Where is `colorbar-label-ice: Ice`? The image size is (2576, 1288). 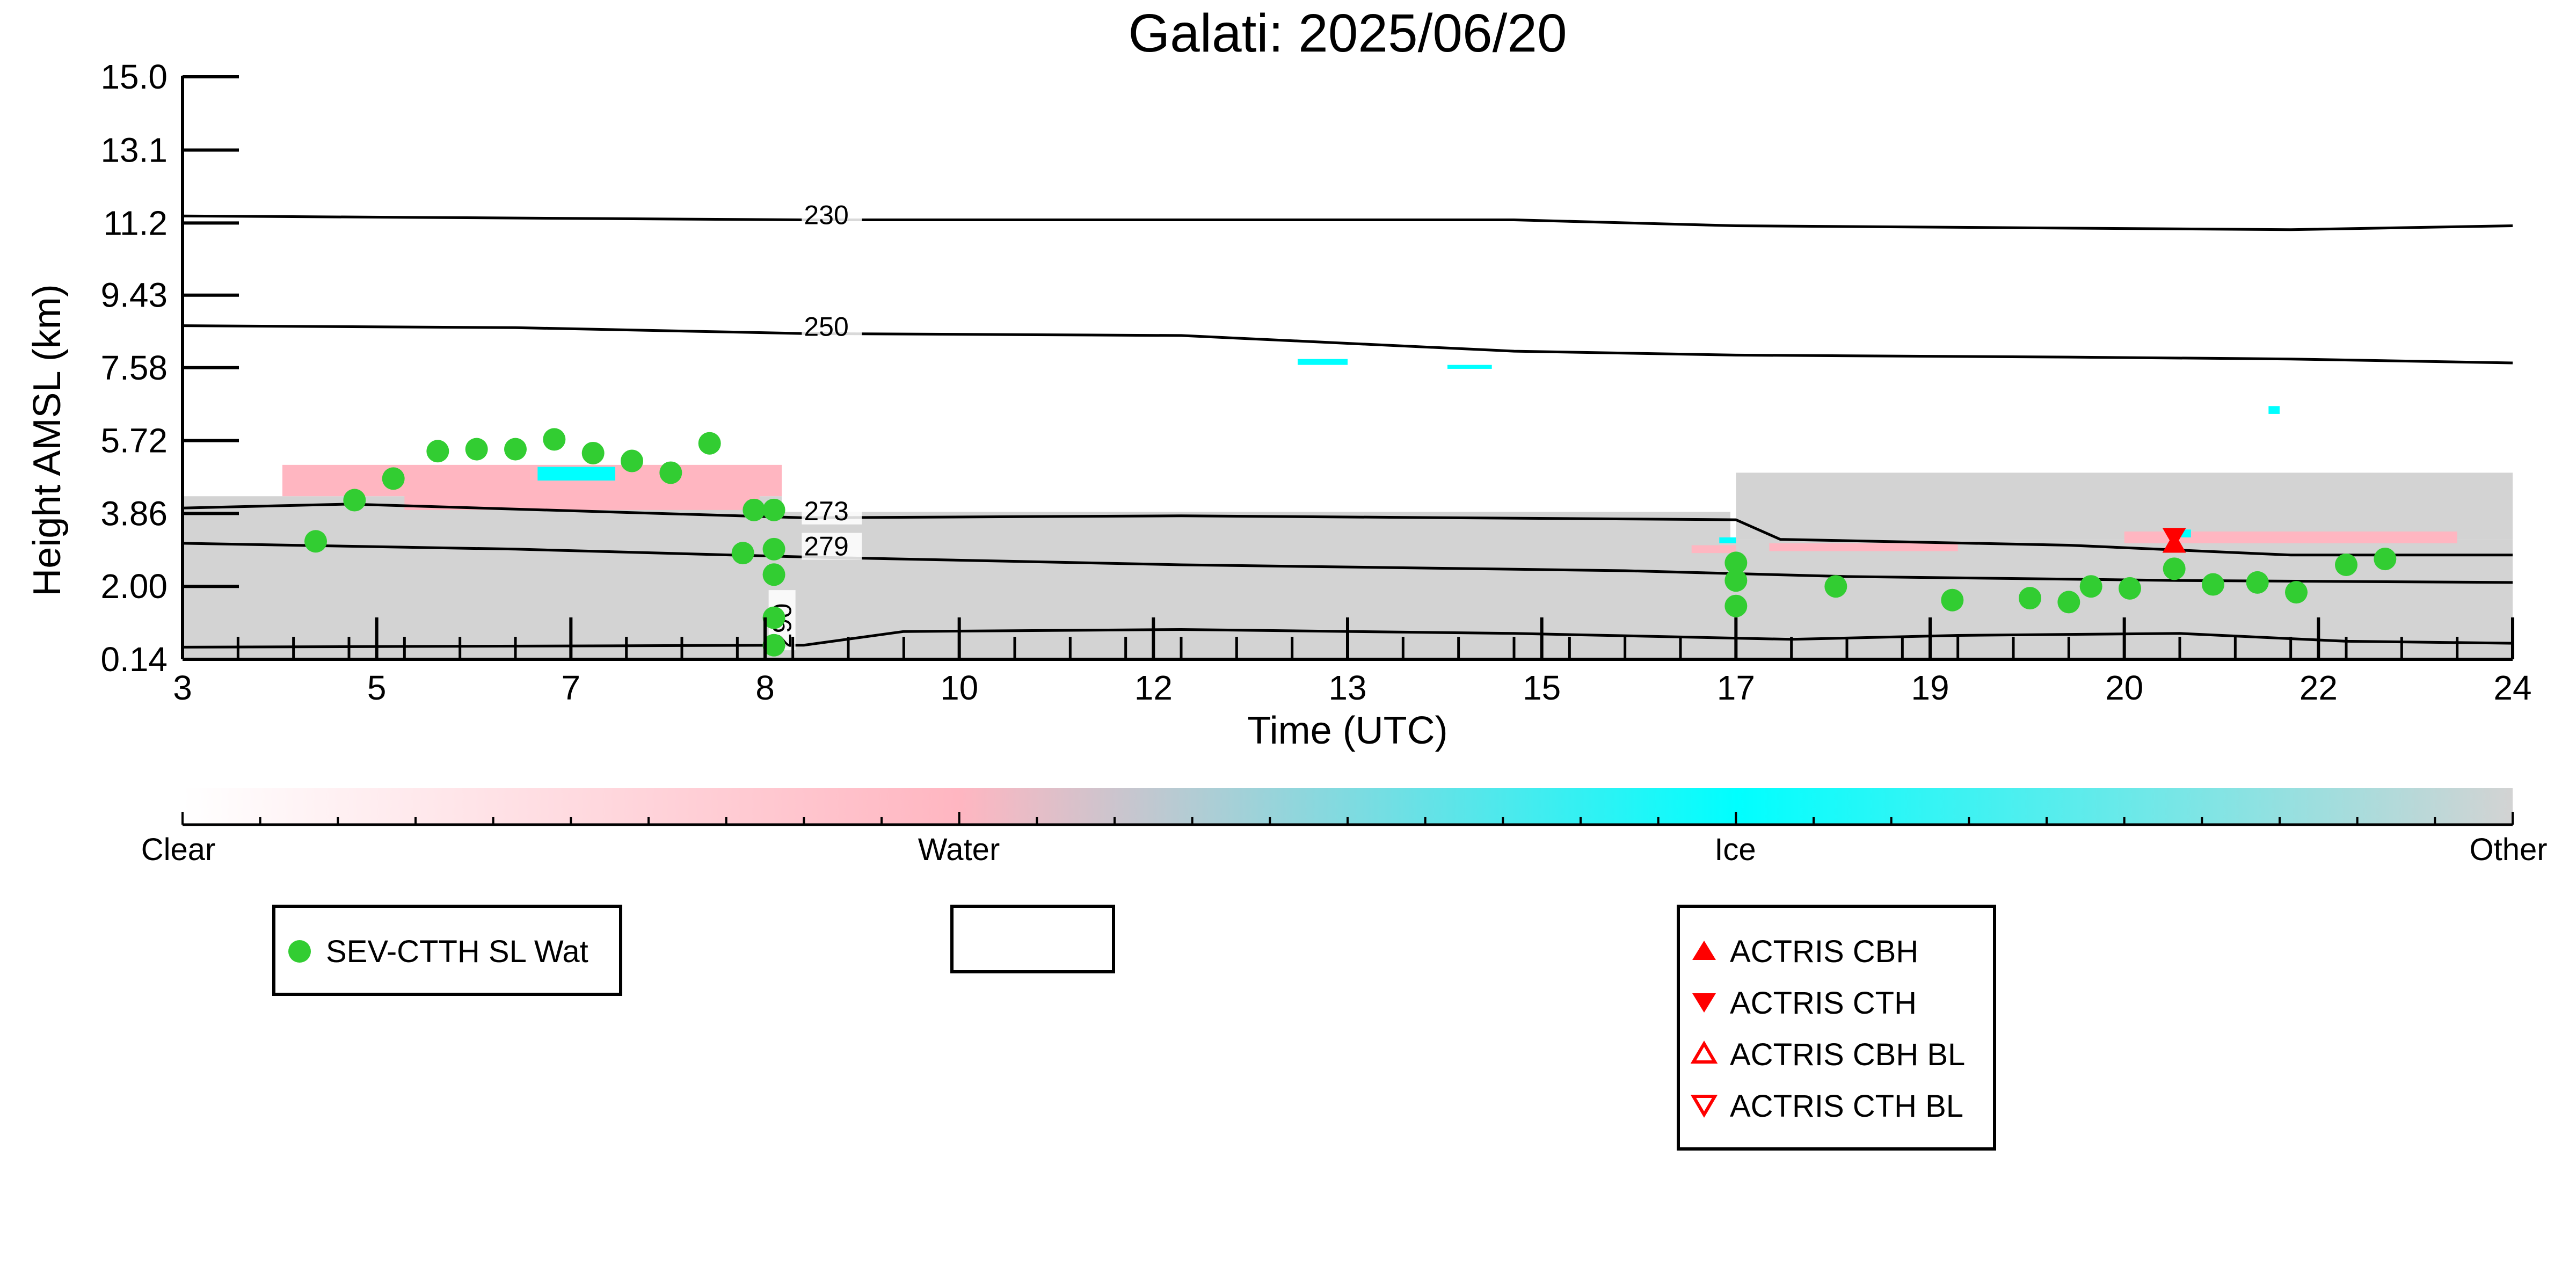 colorbar-label-ice: Ice is located at coordinates (1735, 849).